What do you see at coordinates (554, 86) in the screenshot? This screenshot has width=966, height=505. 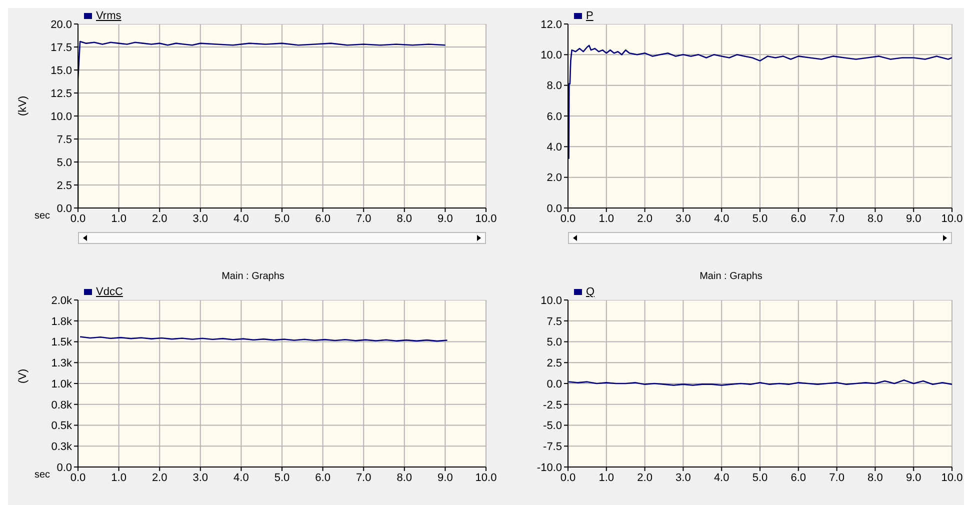 I see `y-tick-label: 8.0` at bounding box center [554, 86].